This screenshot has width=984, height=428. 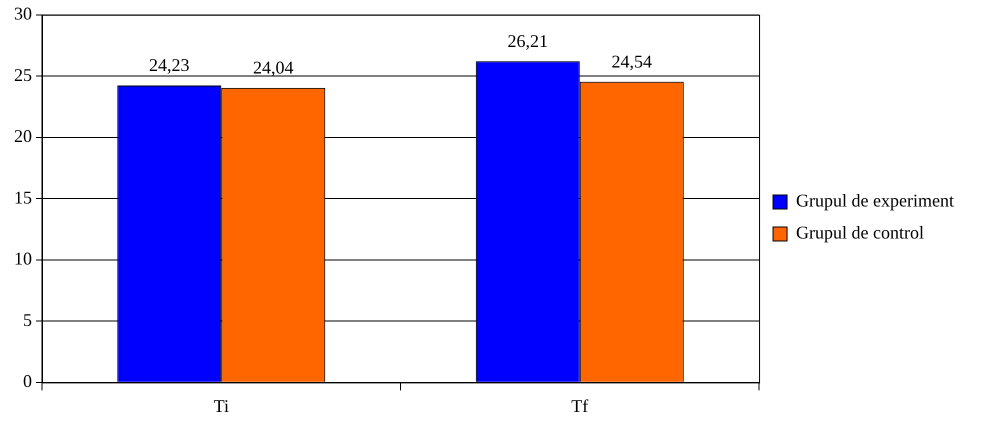 What do you see at coordinates (579, 406) in the screenshot?
I see `x-tick-label: Tf` at bounding box center [579, 406].